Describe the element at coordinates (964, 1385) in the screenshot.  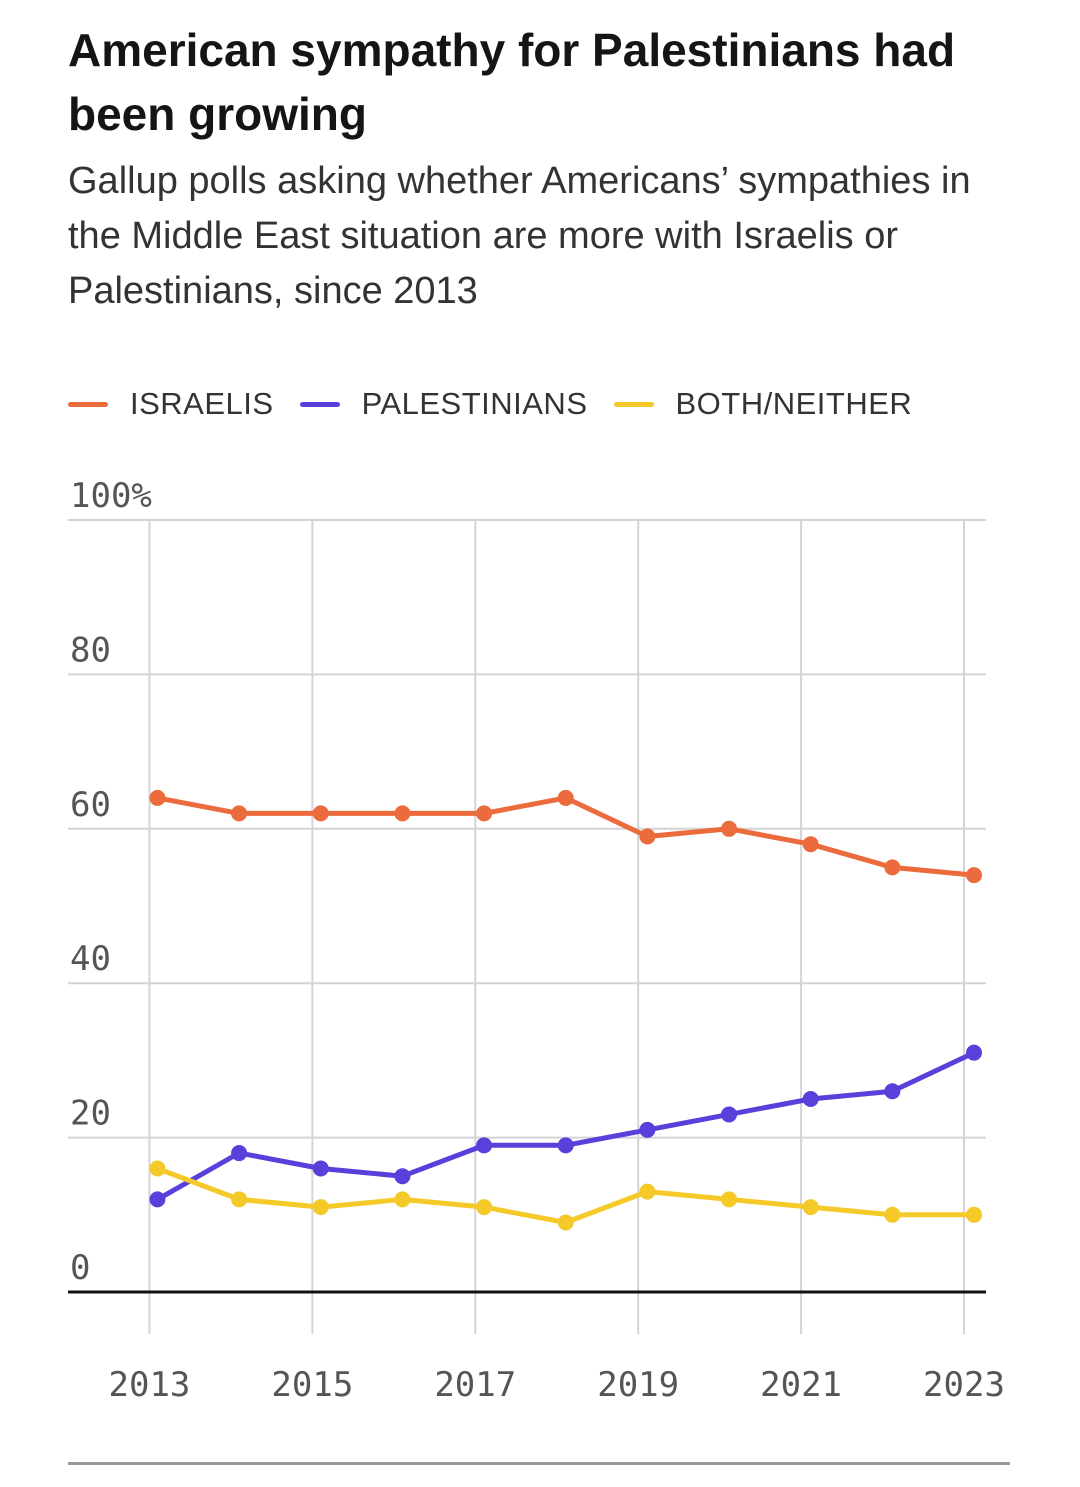
I see `x-tick-label: 2023` at that location.